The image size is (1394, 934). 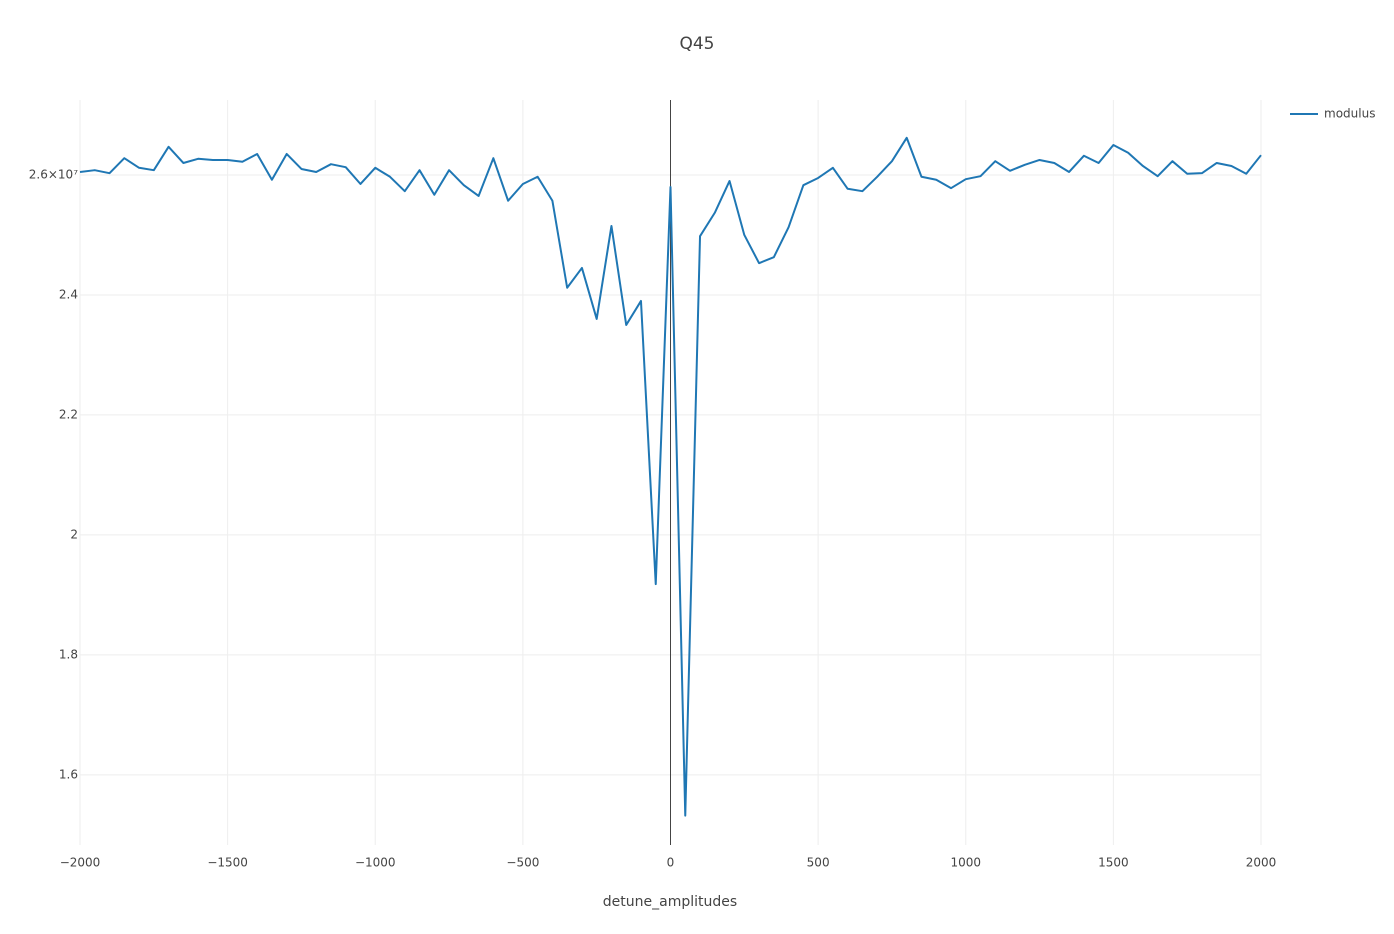 I want to click on x-axis-title: detune_amplitudes, so click(x=670, y=902).